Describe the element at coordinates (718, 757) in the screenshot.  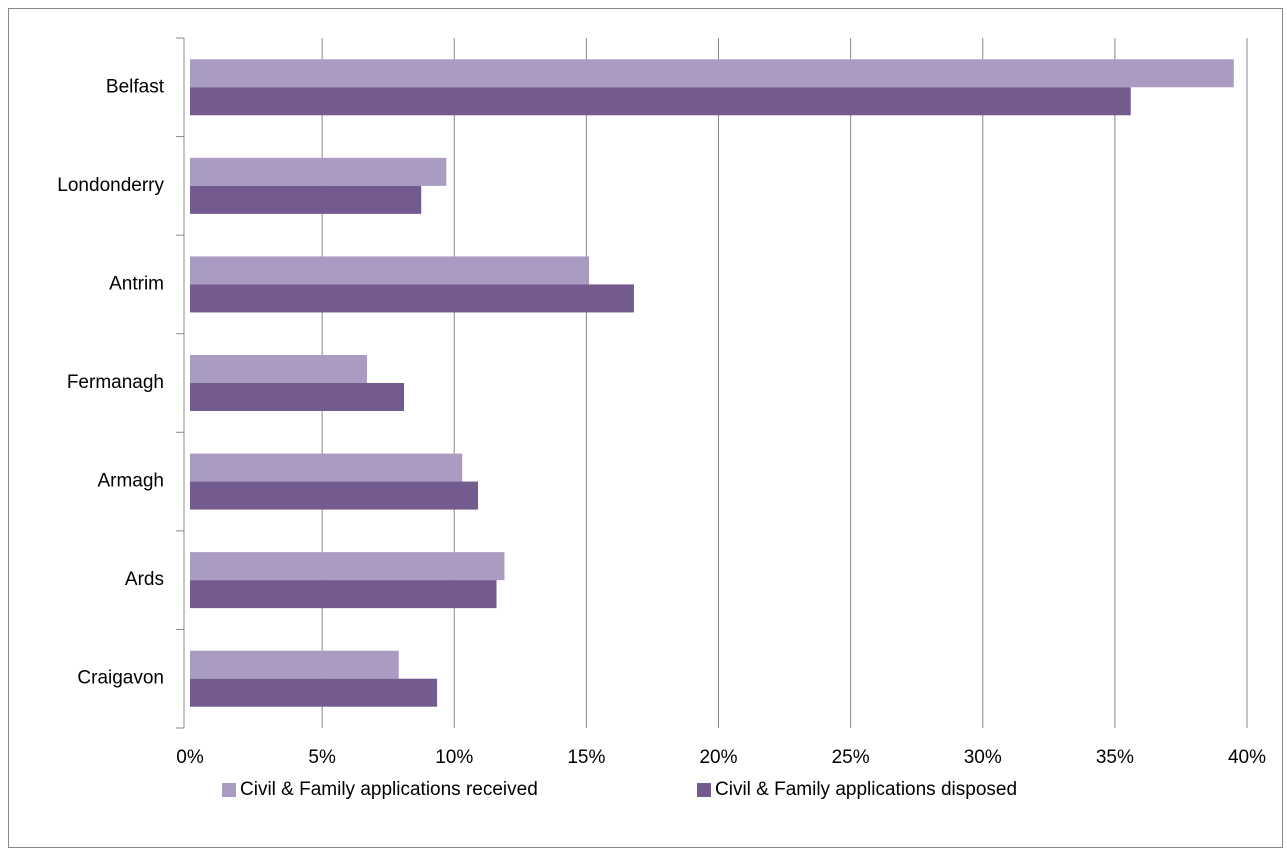
I see `x-tick-label: 20%` at that location.